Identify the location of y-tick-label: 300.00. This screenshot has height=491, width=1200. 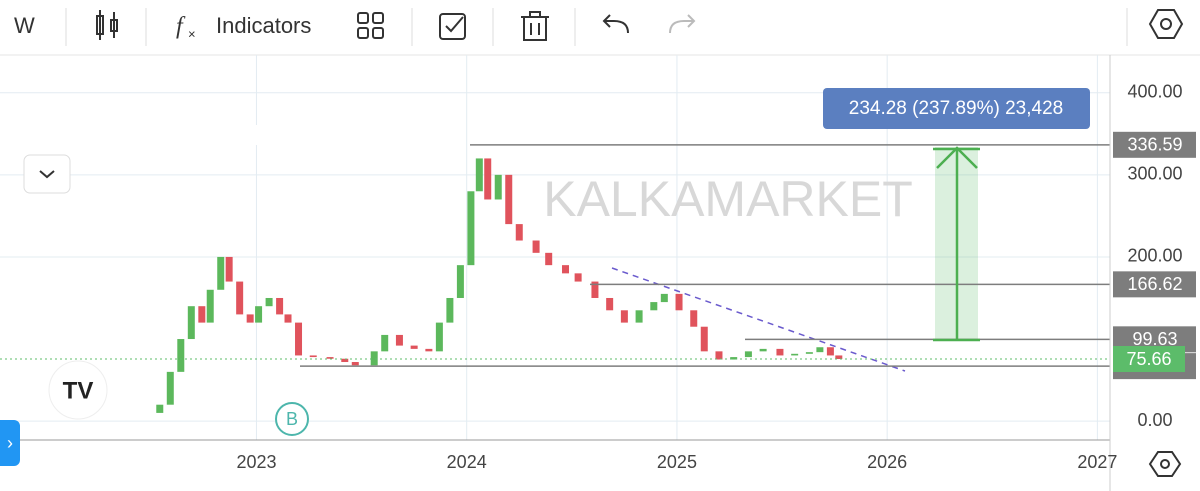
(1154, 174).